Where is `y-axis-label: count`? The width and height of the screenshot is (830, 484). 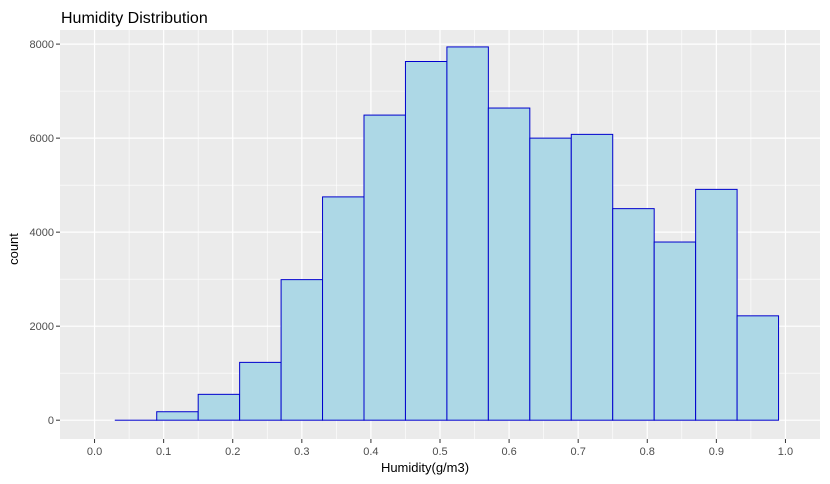
y-axis-label: count is located at coordinates (13, 249).